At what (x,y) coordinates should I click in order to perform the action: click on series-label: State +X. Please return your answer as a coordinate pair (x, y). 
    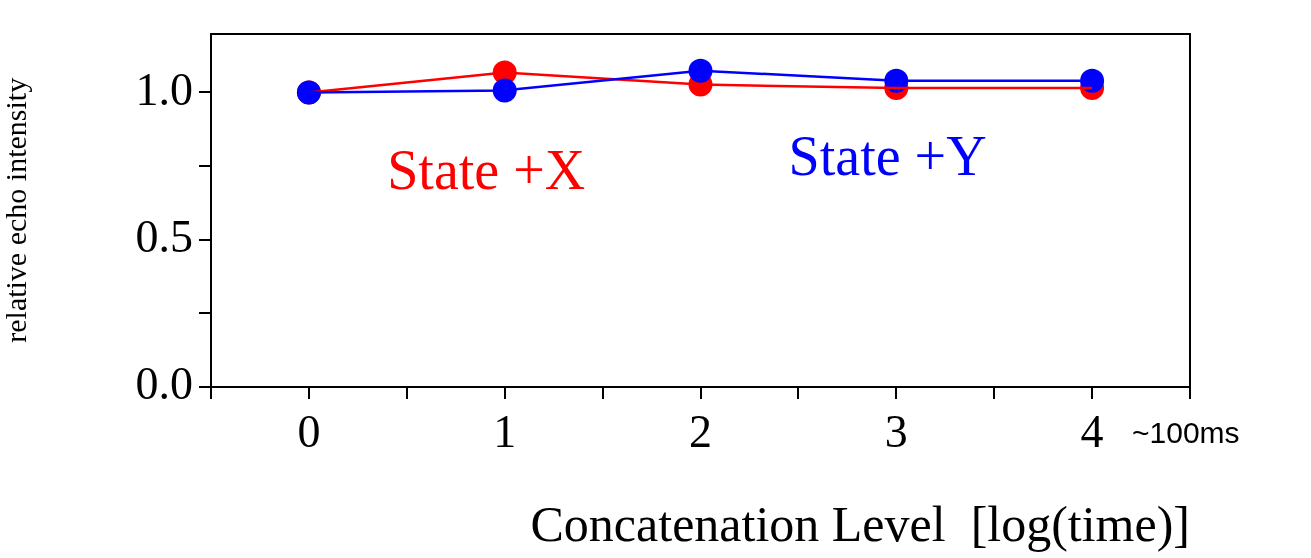
    Looking at the image, I should click on (486, 170).